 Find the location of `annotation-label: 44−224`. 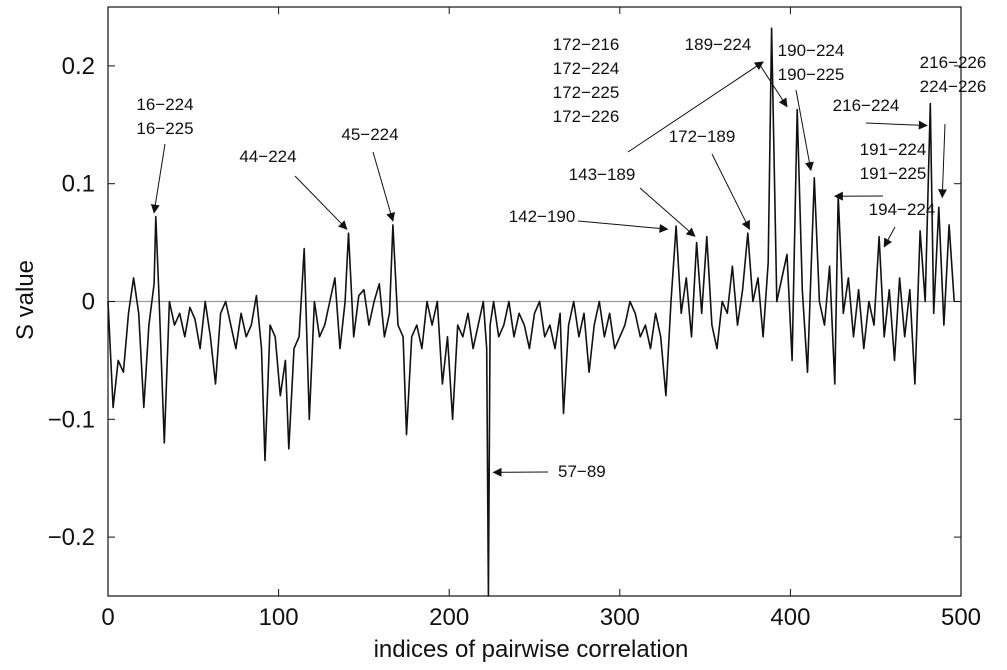

annotation-label: 44−224 is located at coordinates (267, 156).